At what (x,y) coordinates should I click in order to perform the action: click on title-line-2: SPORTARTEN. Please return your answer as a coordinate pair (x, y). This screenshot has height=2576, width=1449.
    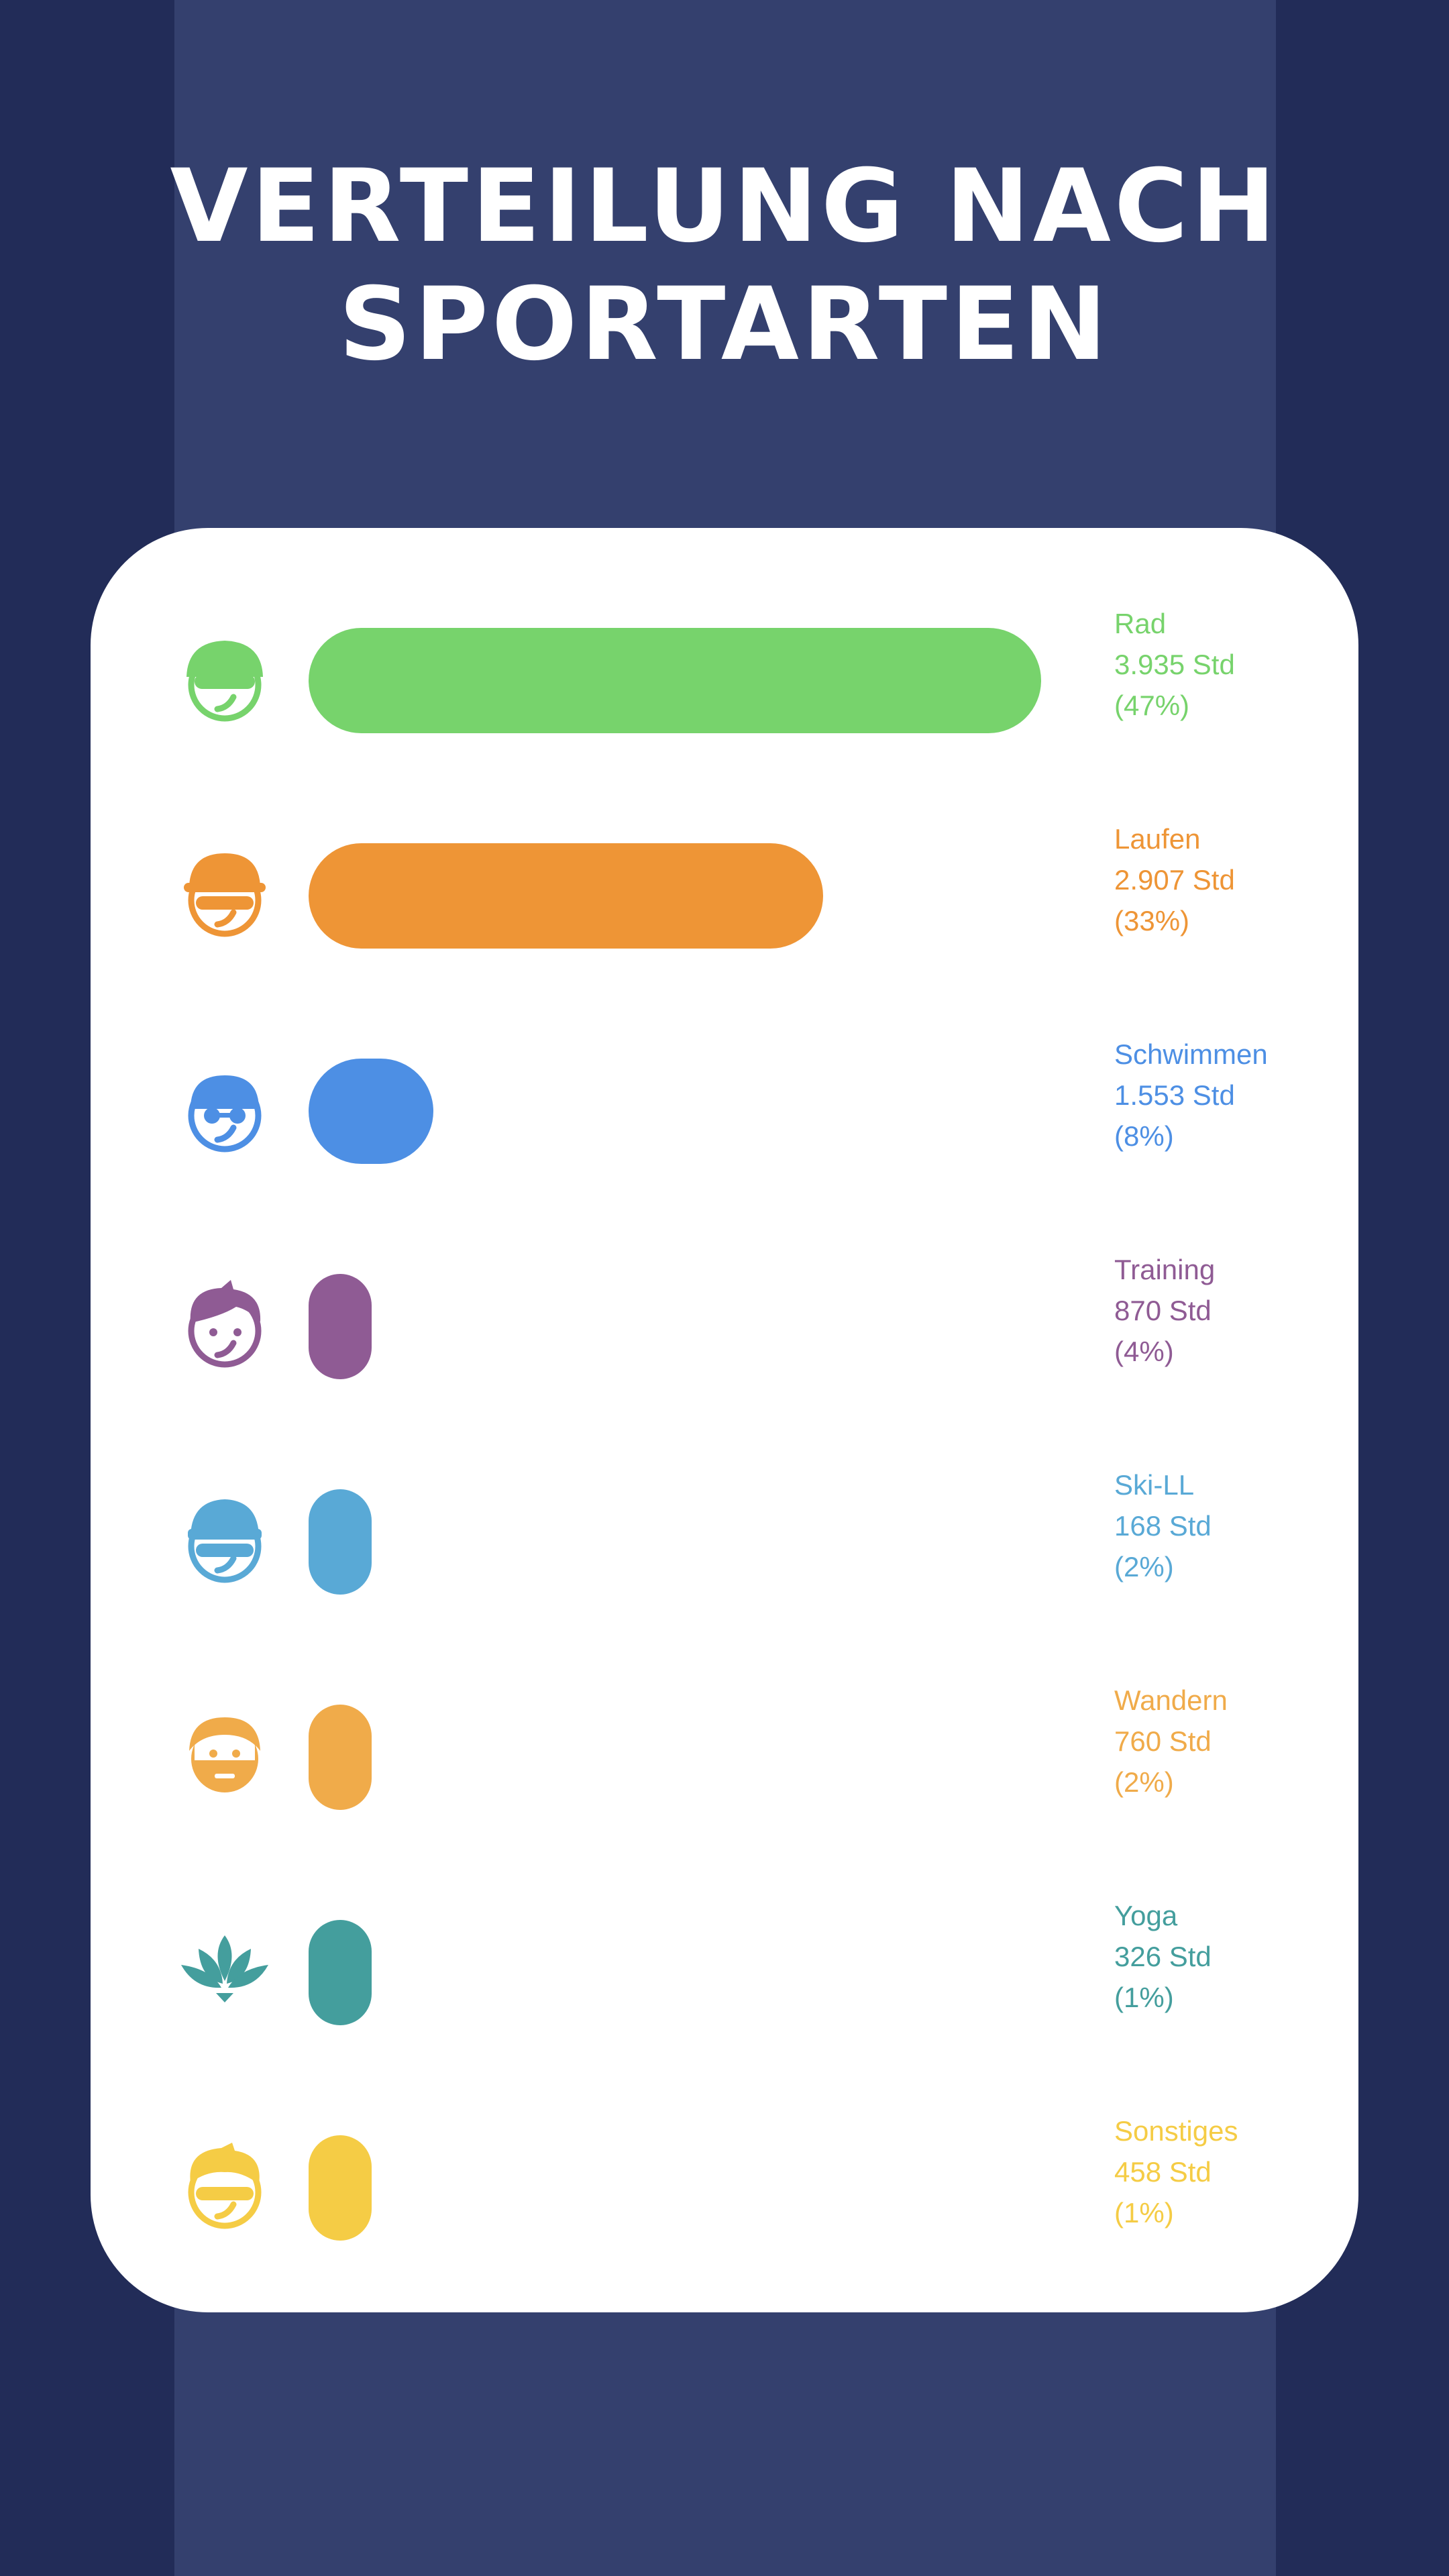
    Looking at the image, I should click on (724, 324).